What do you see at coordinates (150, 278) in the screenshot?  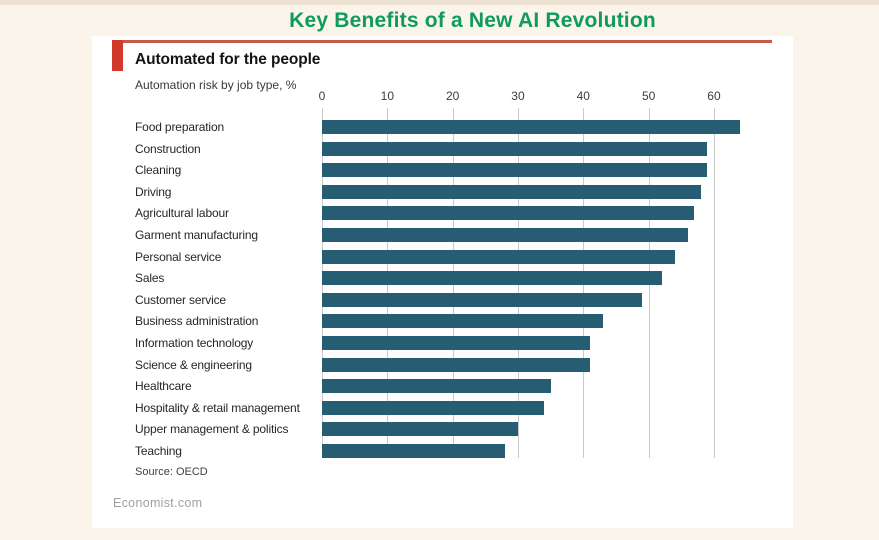 I see `category-label: Sales` at bounding box center [150, 278].